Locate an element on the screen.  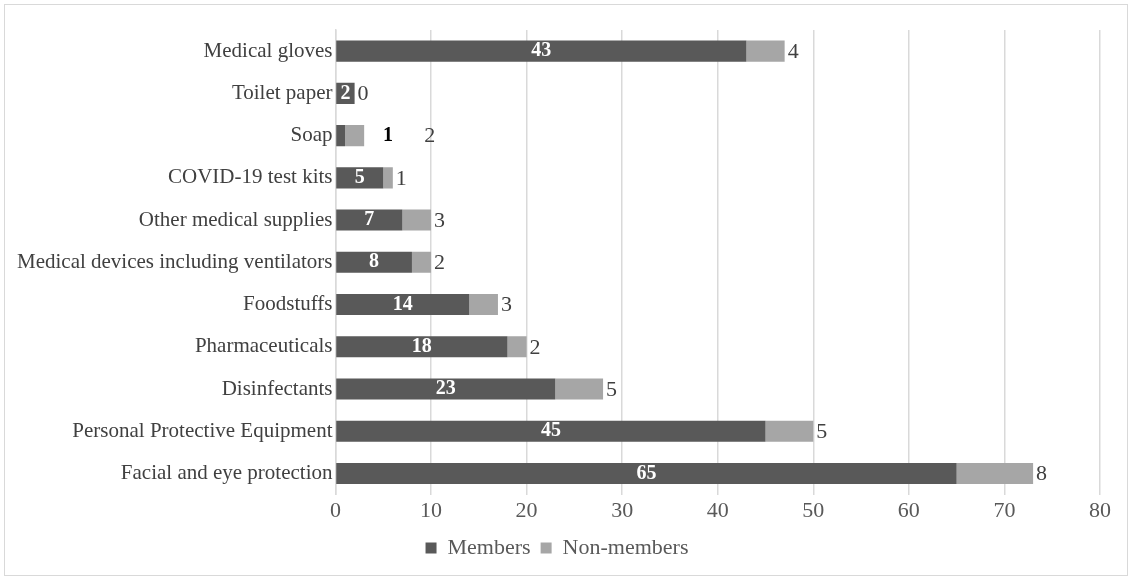
data-label: 4 is located at coordinates (793, 50).